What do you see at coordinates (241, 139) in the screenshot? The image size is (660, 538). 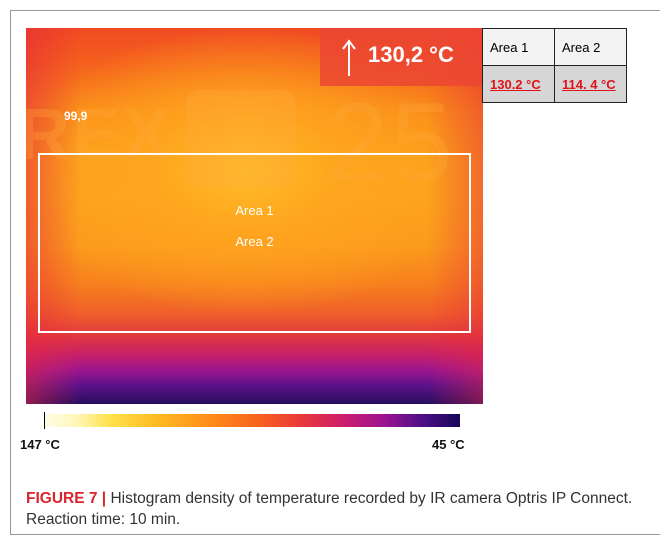 I see `watermark-shape` at bounding box center [241, 139].